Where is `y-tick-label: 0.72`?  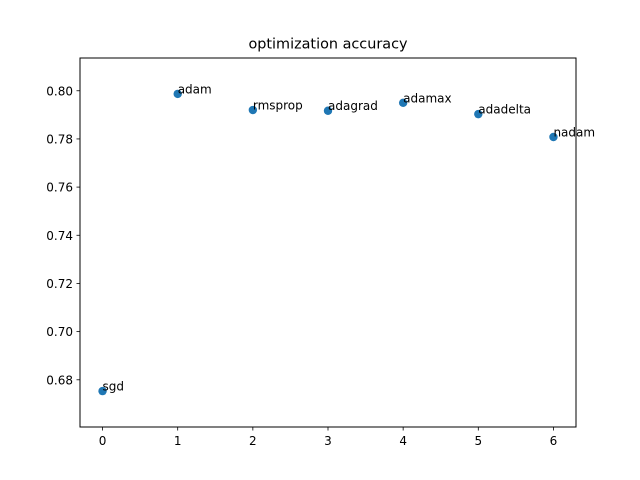 y-tick-label: 0.72 is located at coordinates (59, 284).